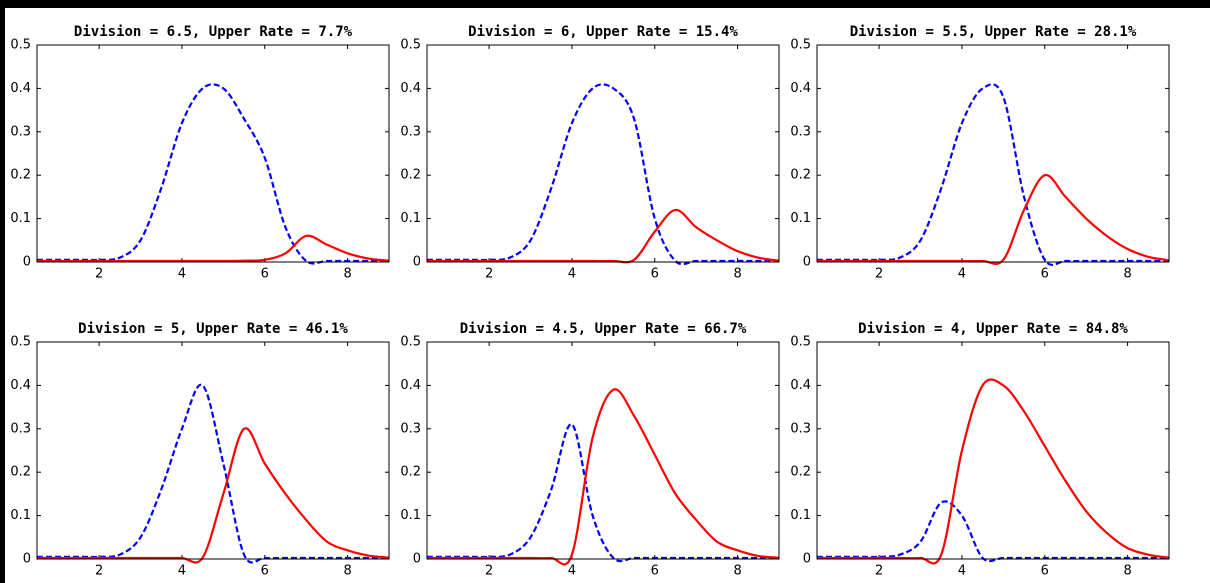 The width and height of the screenshot is (1210, 583). Describe the element at coordinates (213, 329) in the screenshot. I see `chart-title: Division = 5, Upper Rate = 46.1%` at that location.